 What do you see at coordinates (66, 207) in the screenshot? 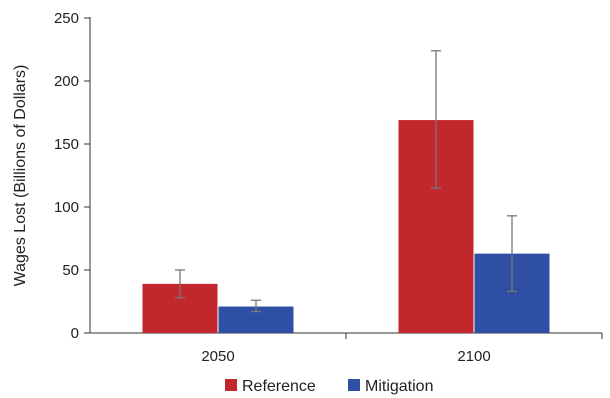
I see `y-tick-label: 100` at bounding box center [66, 207].